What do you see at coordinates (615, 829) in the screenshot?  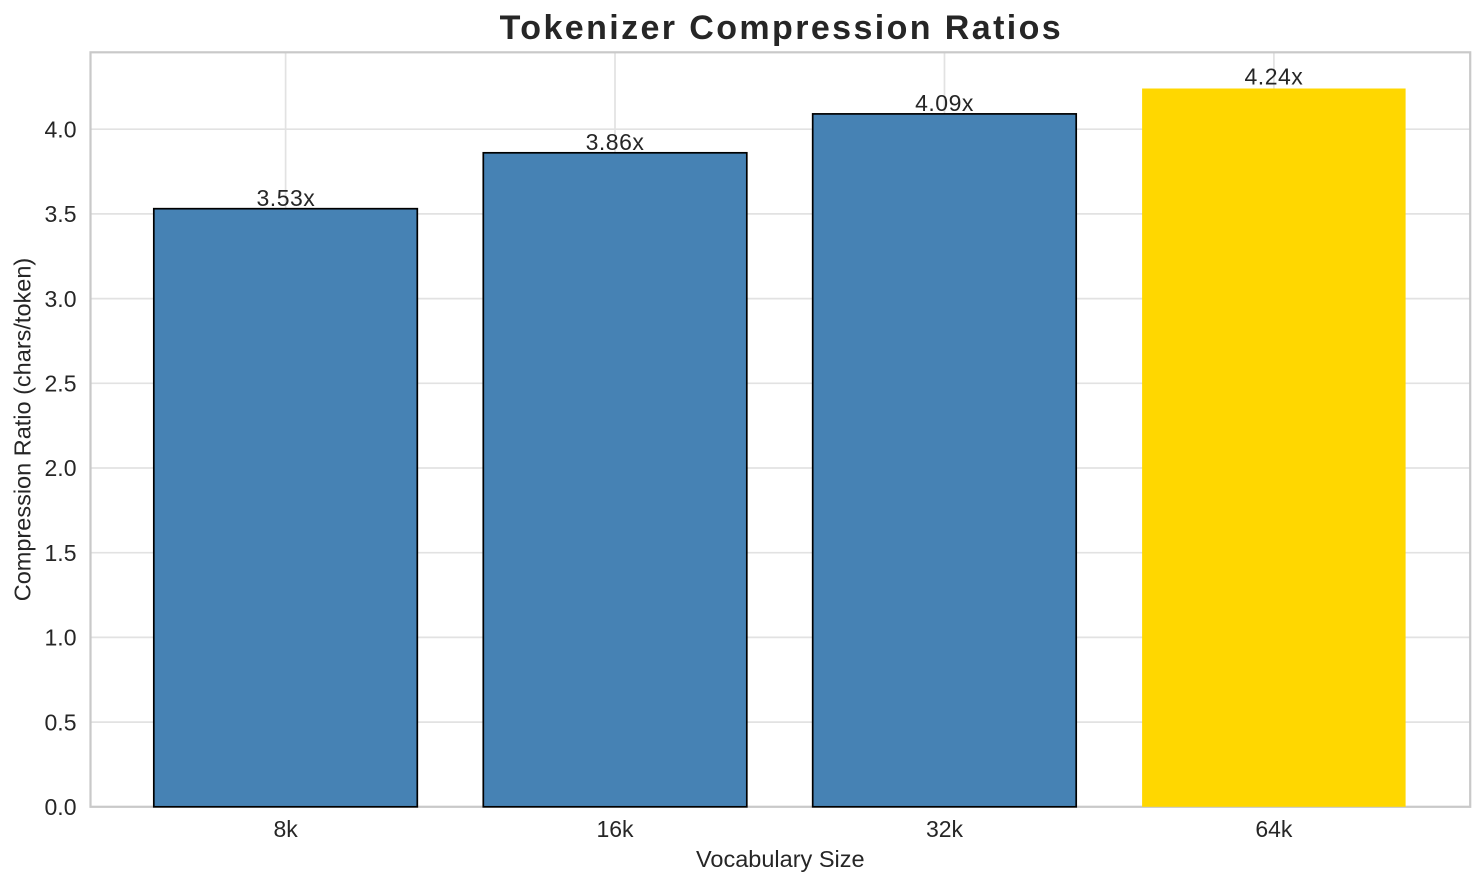 I see `svg-text: 16k` at bounding box center [615, 829].